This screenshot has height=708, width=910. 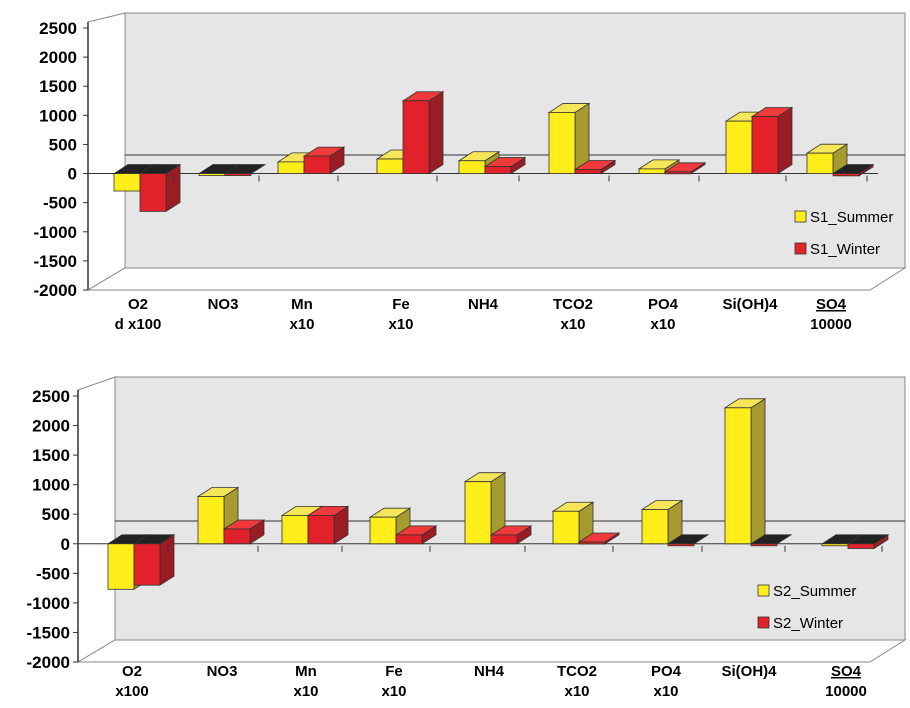 I want to click on y-tick-label: -1000, so click(x=55, y=232).